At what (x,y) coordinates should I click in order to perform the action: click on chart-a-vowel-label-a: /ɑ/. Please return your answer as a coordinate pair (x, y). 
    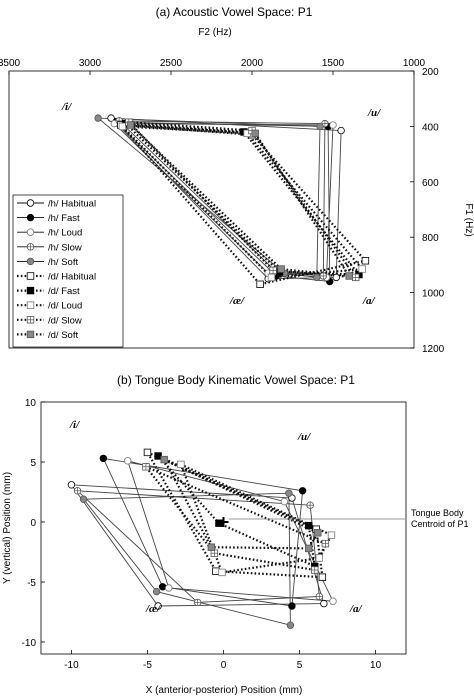
    Looking at the image, I should click on (369, 301).